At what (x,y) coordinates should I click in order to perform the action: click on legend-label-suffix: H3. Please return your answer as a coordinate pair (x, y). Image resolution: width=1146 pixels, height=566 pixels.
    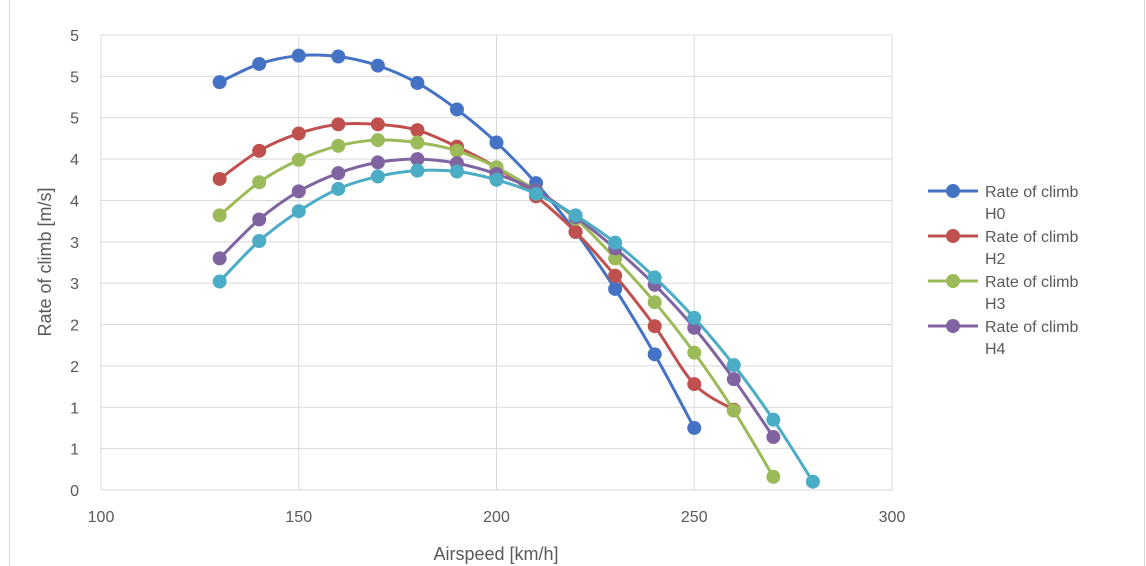
    Looking at the image, I should click on (995, 304).